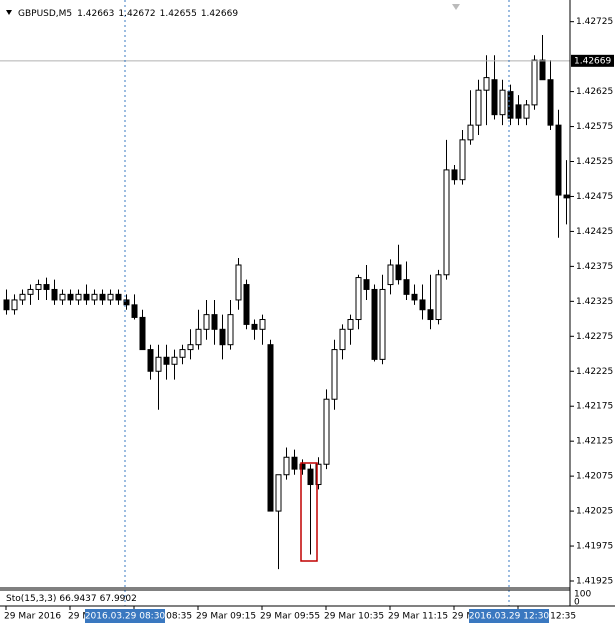 The width and height of the screenshot is (615, 629). I want to click on crosshair-label: 2016.03.29 12:30, so click(509, 617).